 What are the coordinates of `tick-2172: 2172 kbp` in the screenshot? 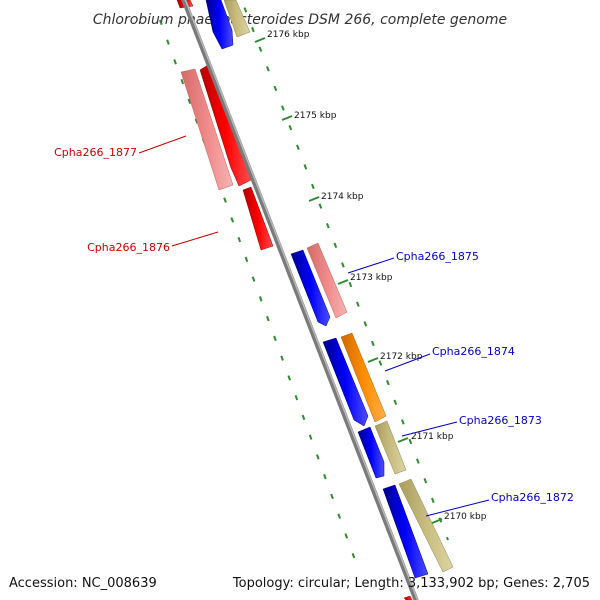 It's located at (395, 357).